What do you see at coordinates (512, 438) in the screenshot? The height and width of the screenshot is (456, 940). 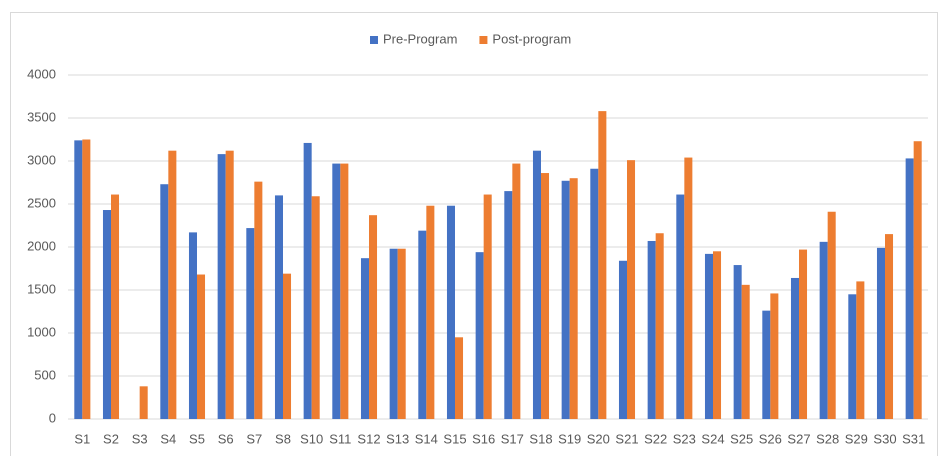 I see `x-tick-label: S17` at bounding box center [512, 438].